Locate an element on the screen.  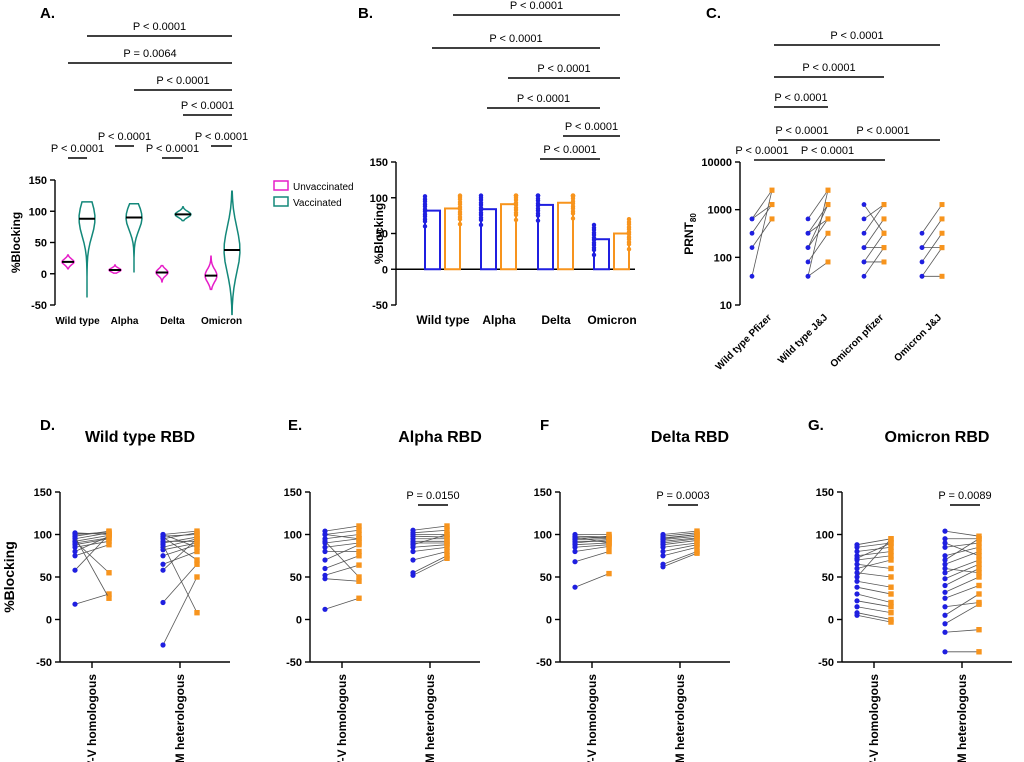
y-tick-label: 50 is located at coordinates (296, 578).